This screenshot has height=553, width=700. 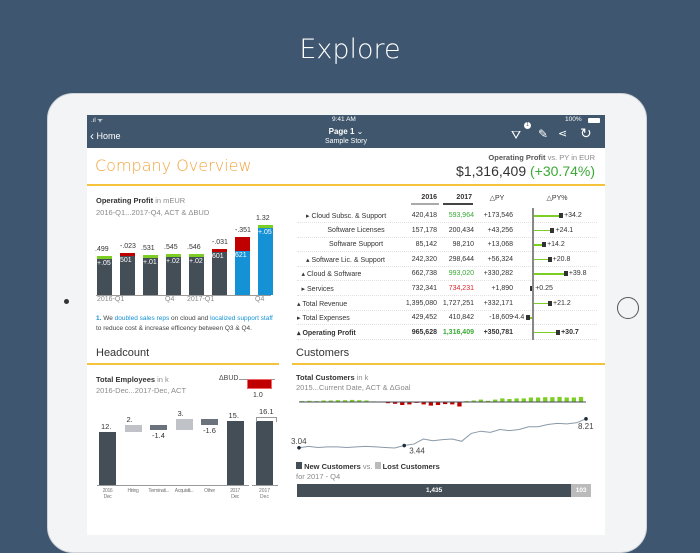 I want to click on col-2017: 2017, so click(x=457, y=197).